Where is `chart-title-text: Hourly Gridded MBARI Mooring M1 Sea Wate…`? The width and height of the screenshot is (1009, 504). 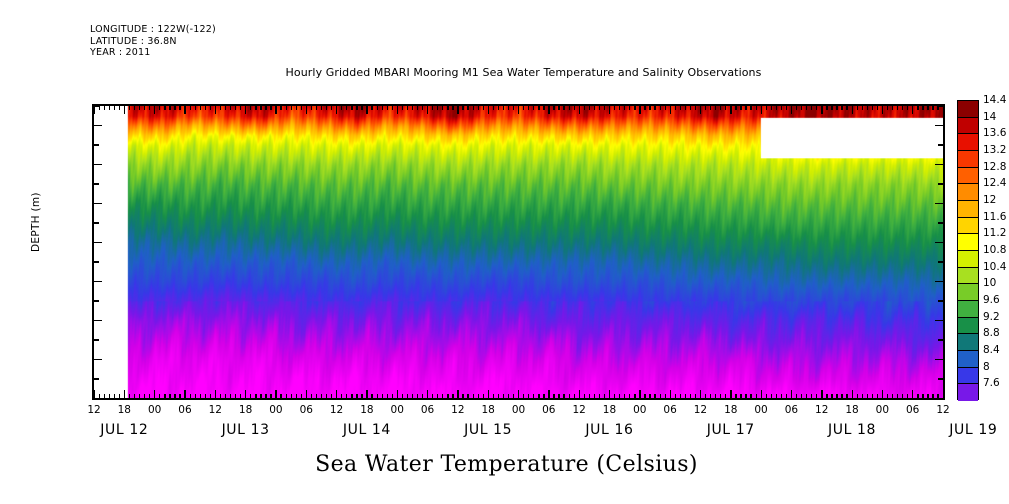
chart-title-text: Hourly Gridded MBARI Mooring M1 Sea Wate… is located at coordinates (523, 72).